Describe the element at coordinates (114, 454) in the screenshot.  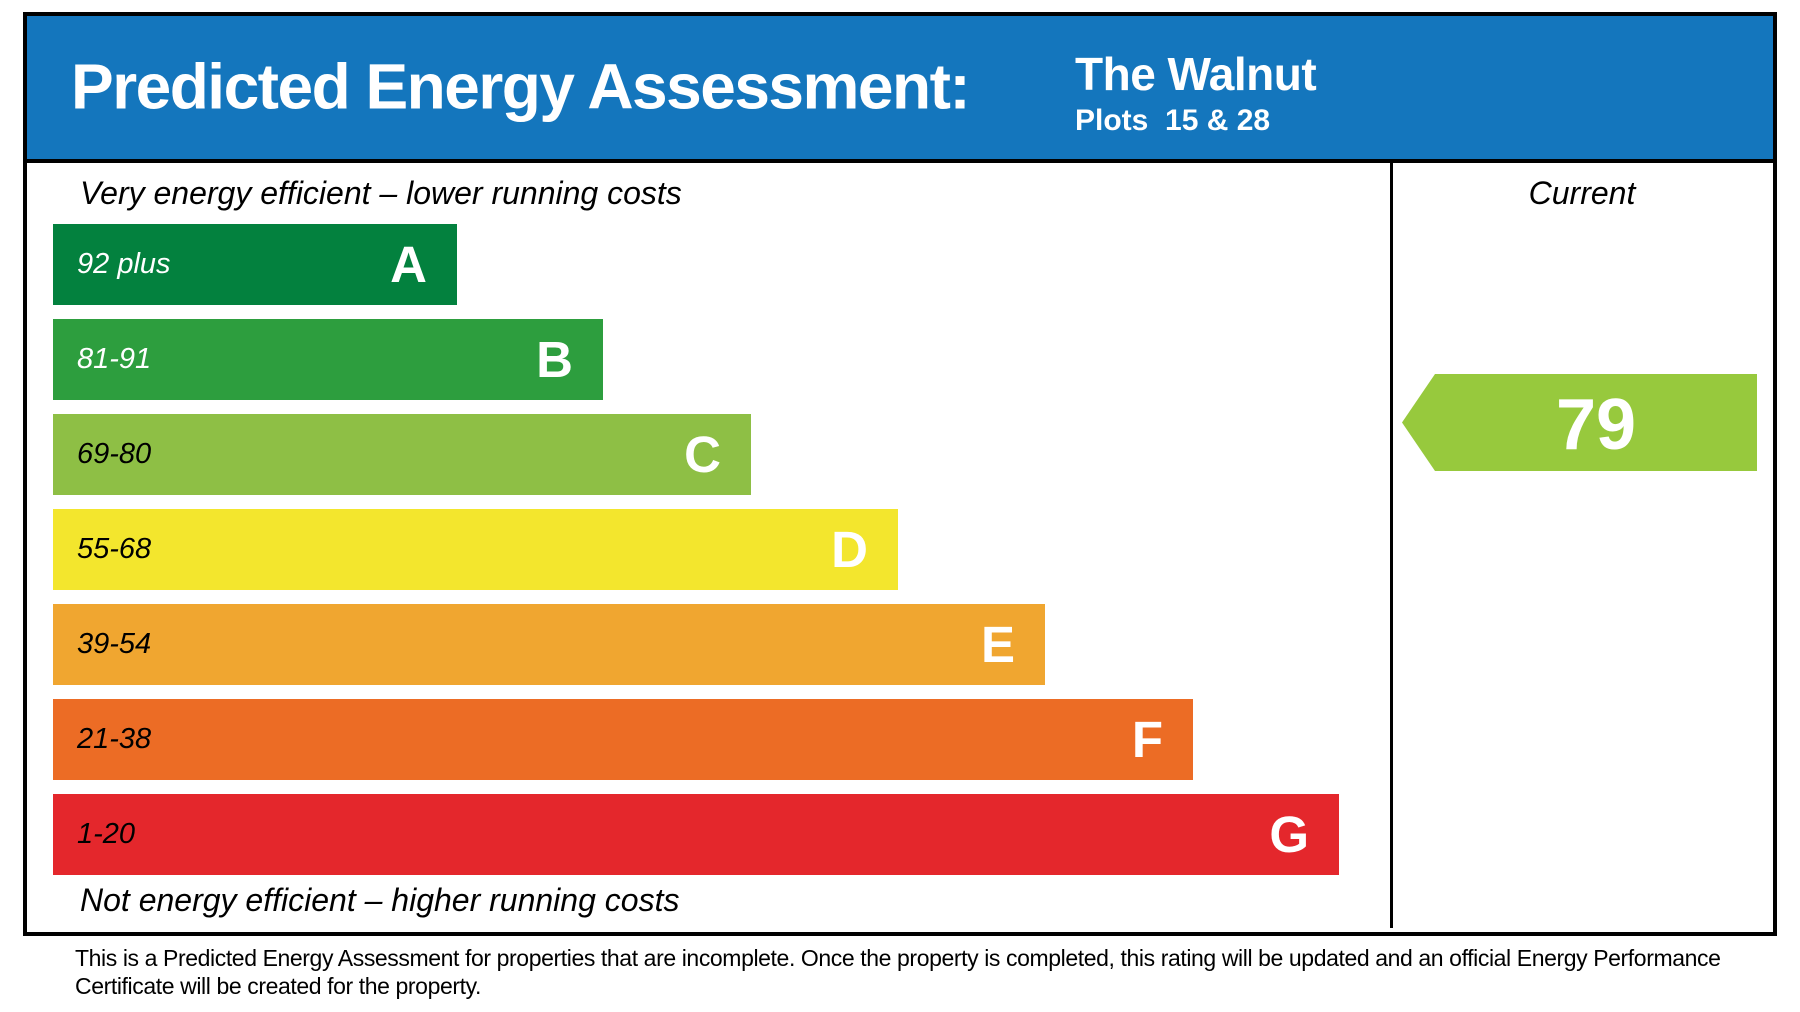
I see `band-range-label: 69-80` at that location.